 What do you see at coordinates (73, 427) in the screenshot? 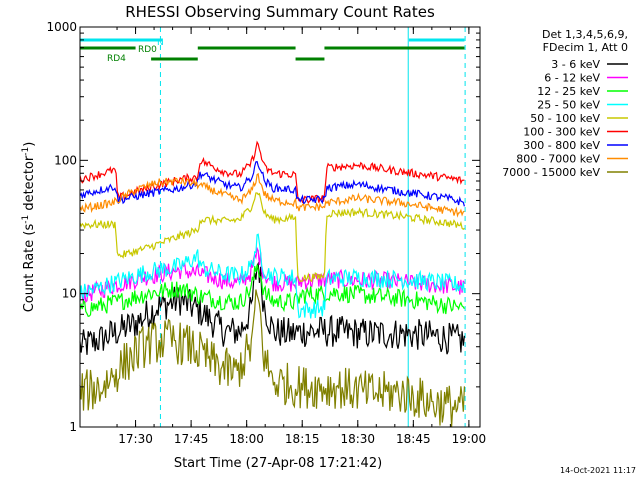
I see `y-tick-label-0: 1` at bounding box center [73, 427].